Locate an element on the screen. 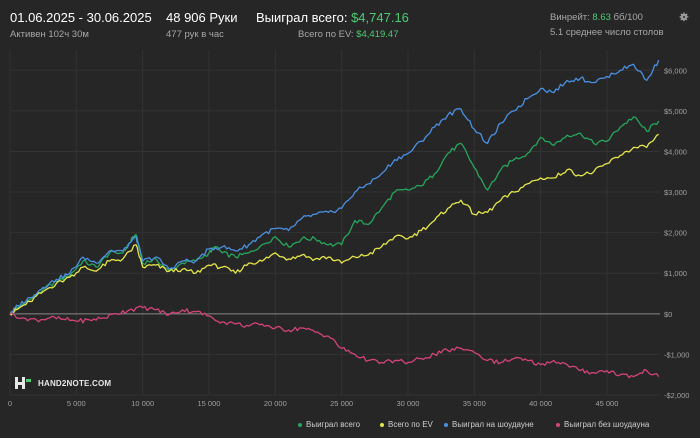  winrate: Винрейт: 8.63 бб/100 is located at coordinates (610, 18).